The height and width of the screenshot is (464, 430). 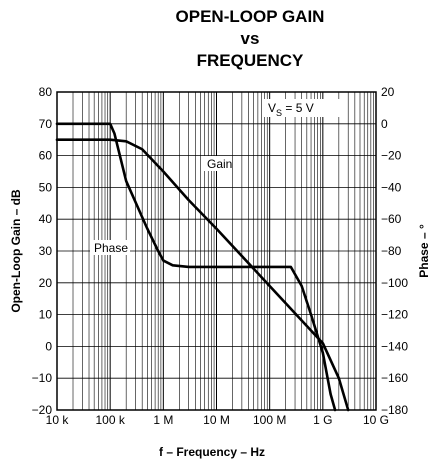 What do you see at coordinates (46, 124) in the screenshot?
I see `y-tick-label: 70` at bounding box center [46, 124].